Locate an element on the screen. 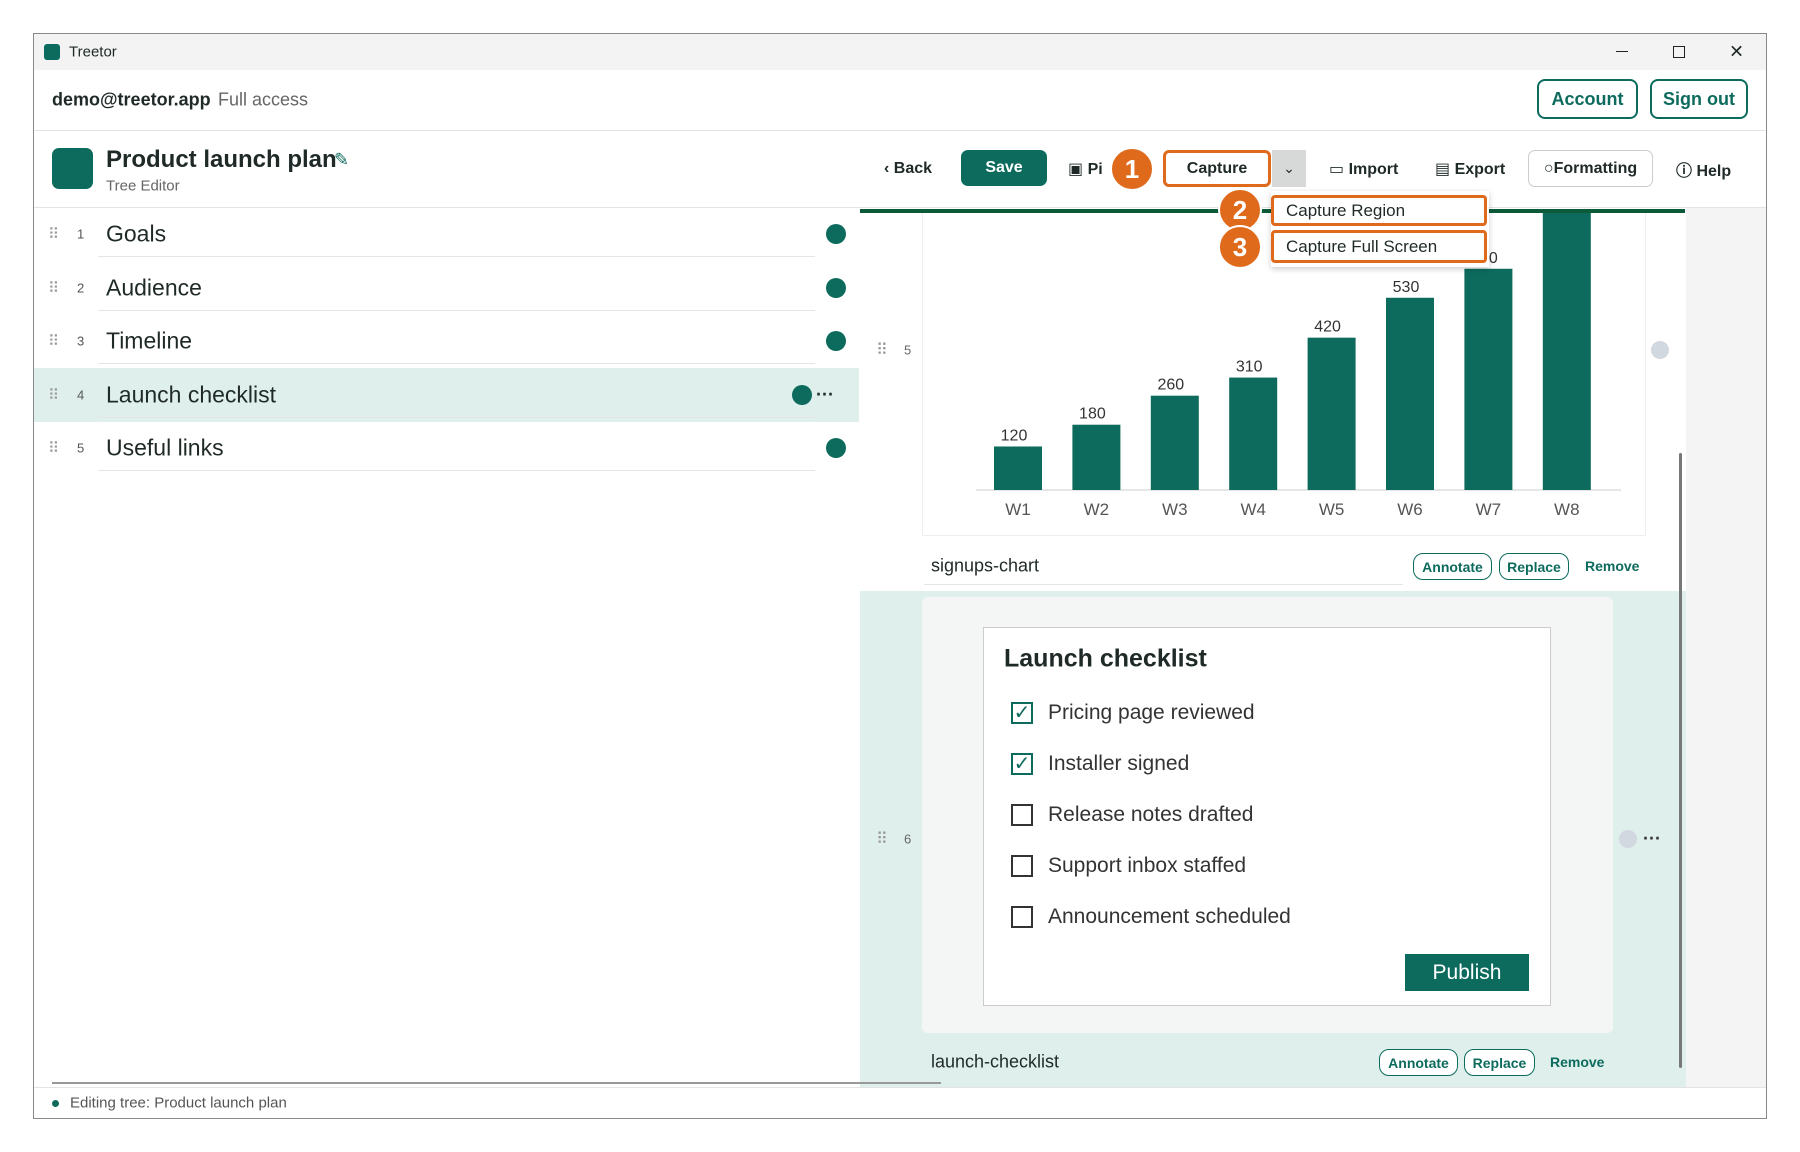 The width and height of the screenshot is (1800, 1152). checklist-item: Release notes drafted is located at coordinates (1151, 814).